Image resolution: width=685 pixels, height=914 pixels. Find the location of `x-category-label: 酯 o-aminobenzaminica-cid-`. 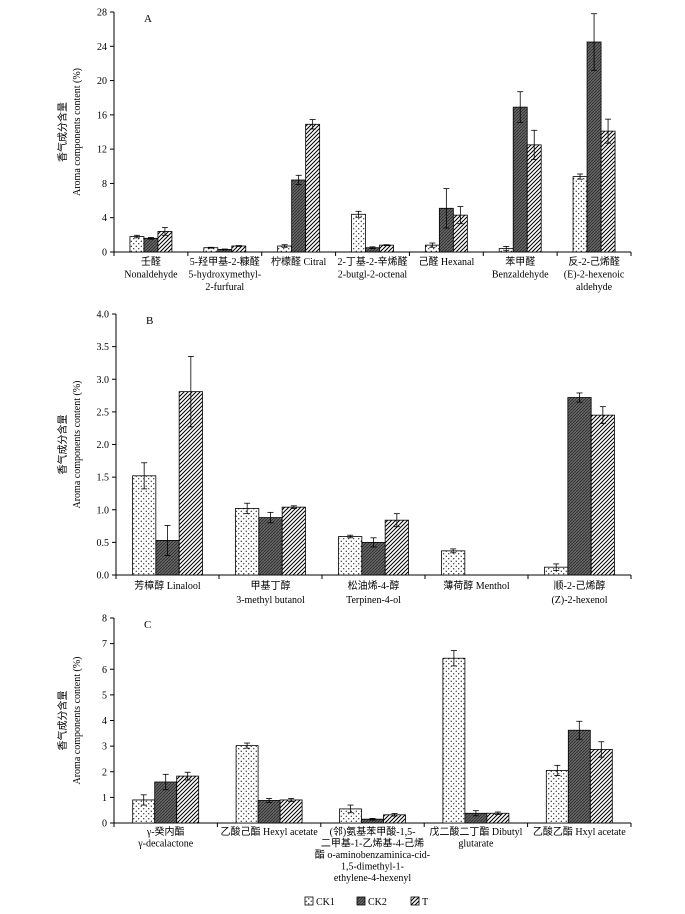

x-category-label: 酯 o-aminobenzaminica-cid- is located at coordinates (372, 855).